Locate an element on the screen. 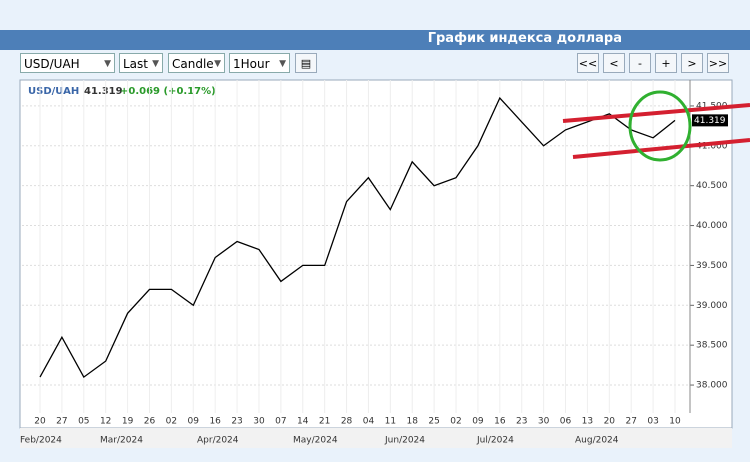  month-label: Feb/2024 is located at coordinates (41, 441).